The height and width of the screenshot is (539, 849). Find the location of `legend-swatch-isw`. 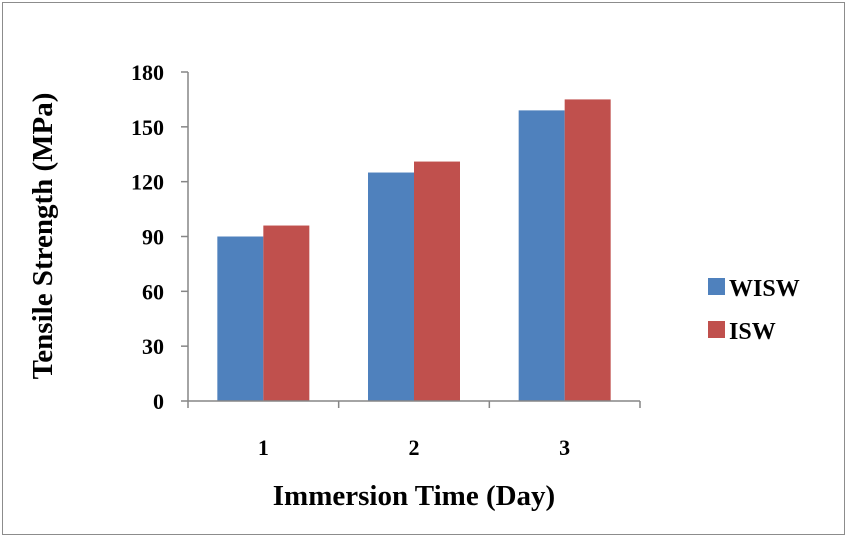

legend-swatch-isw is located at coordinates (716, 329).